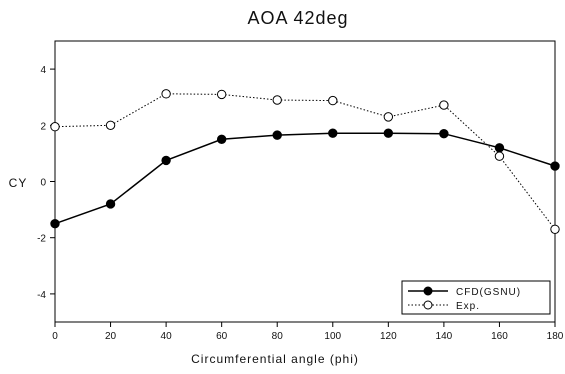 This screenshot has width=565, height=374. What do you see at coordinates (43, 126) in the screenshot?
I see `y-tick-label: 2` at bounding box center [43, 126].